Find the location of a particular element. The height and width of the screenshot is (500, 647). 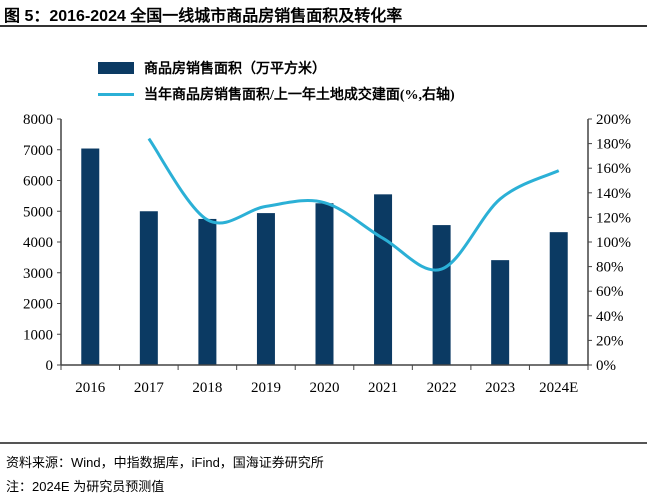

bar-2024E is located at coordinates (558, 298).